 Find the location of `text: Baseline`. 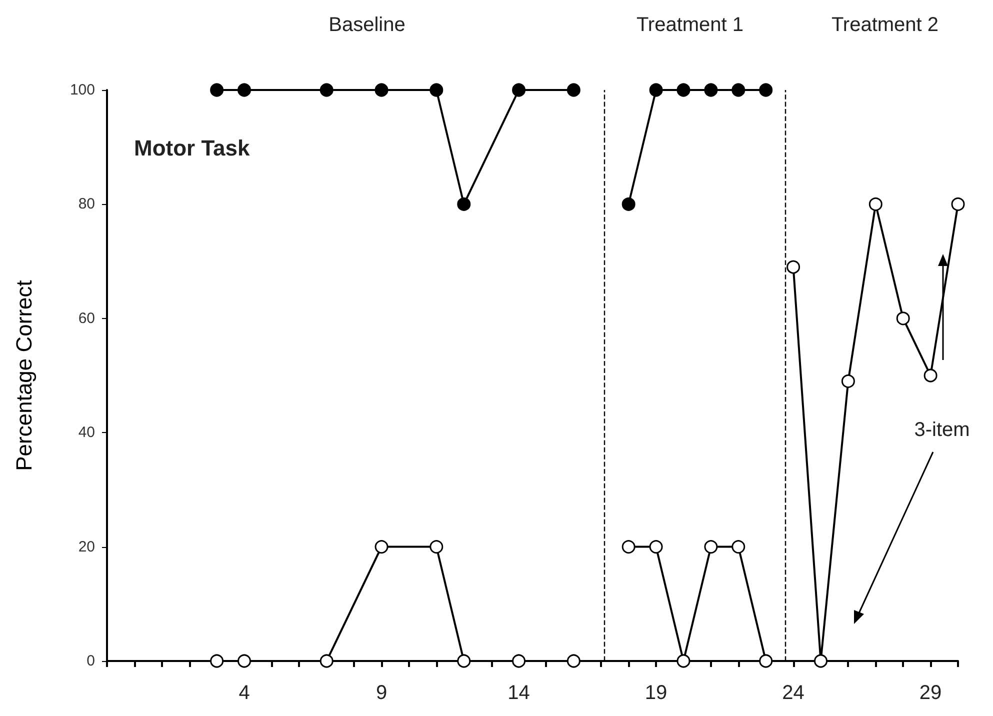

text: Baseline is located at coordinates (367, 25).